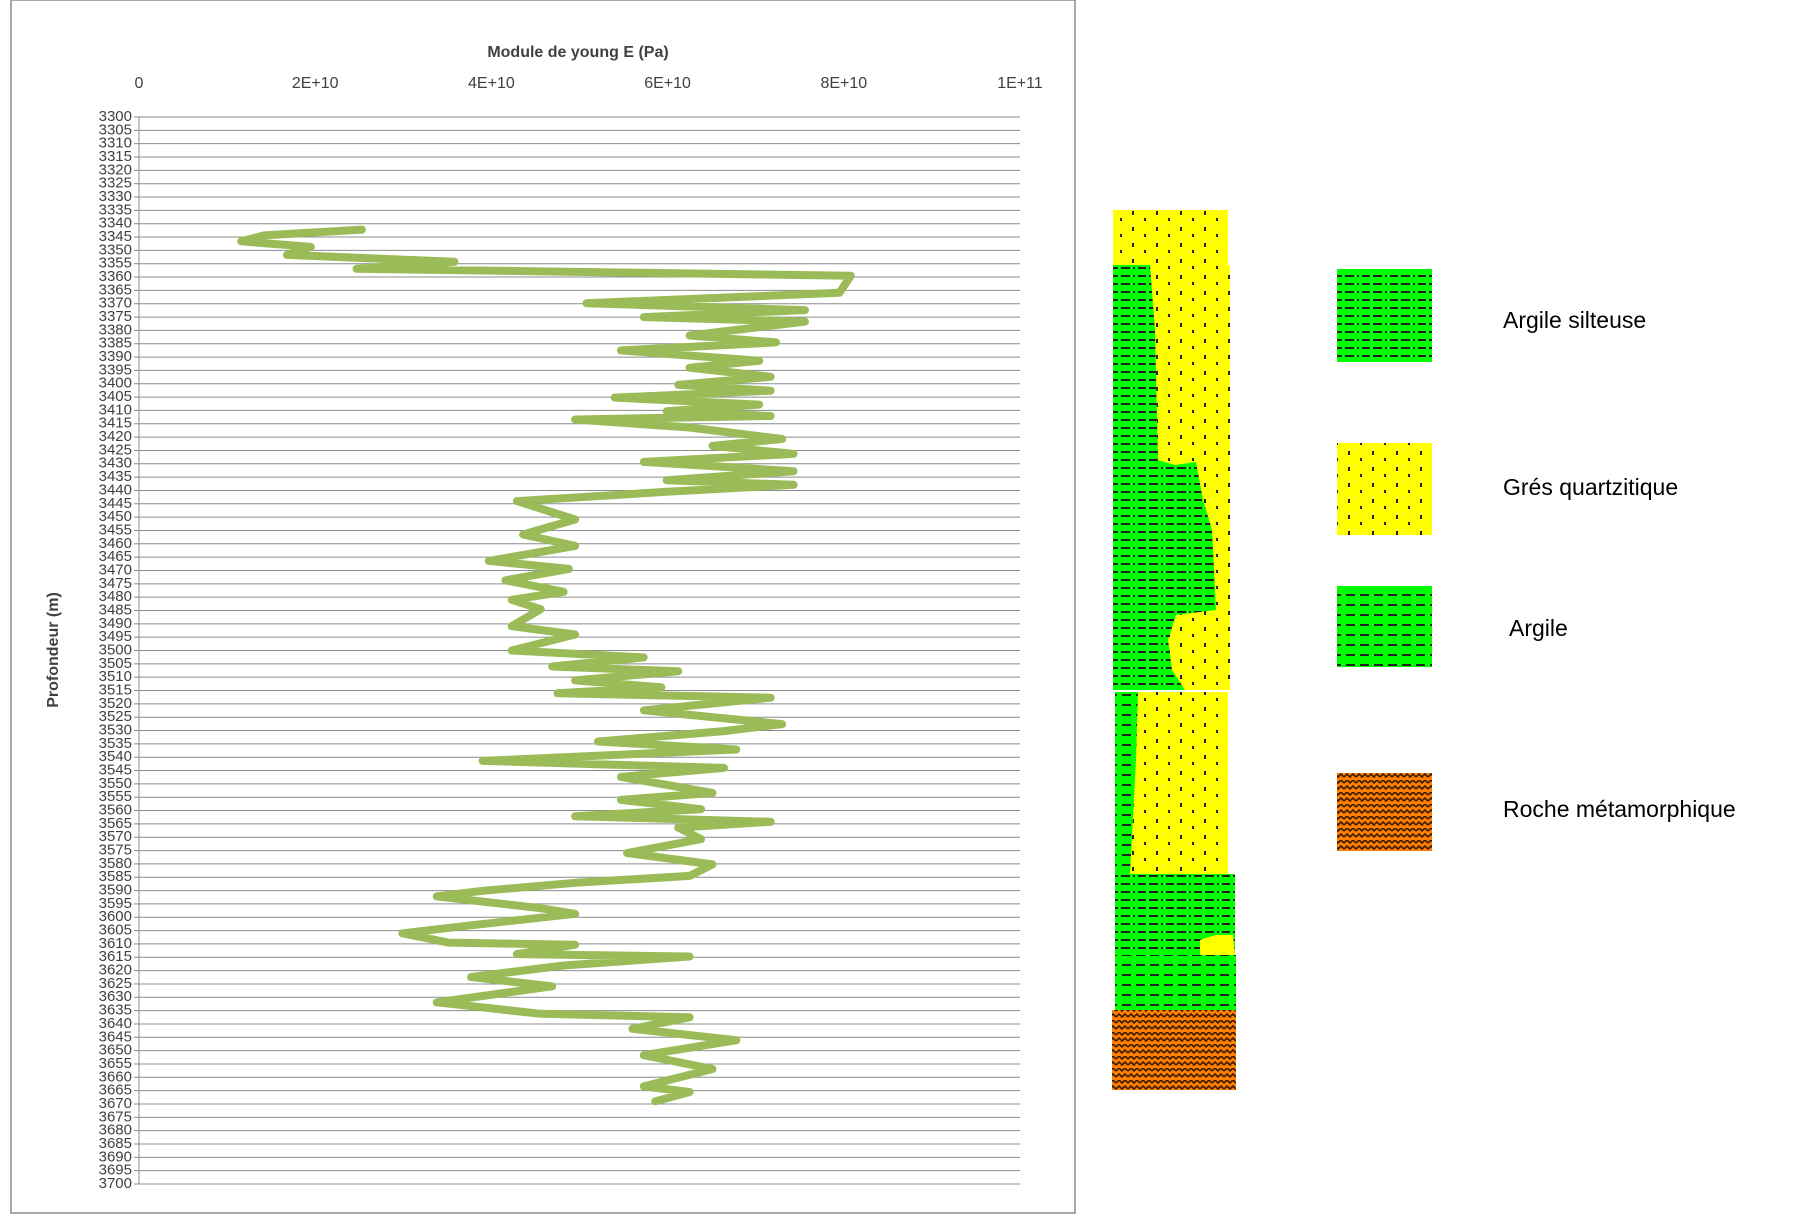  Describe the element at coordinates (115, 876) in the screenshot. I see `y-tick-label: 3585` at that location.